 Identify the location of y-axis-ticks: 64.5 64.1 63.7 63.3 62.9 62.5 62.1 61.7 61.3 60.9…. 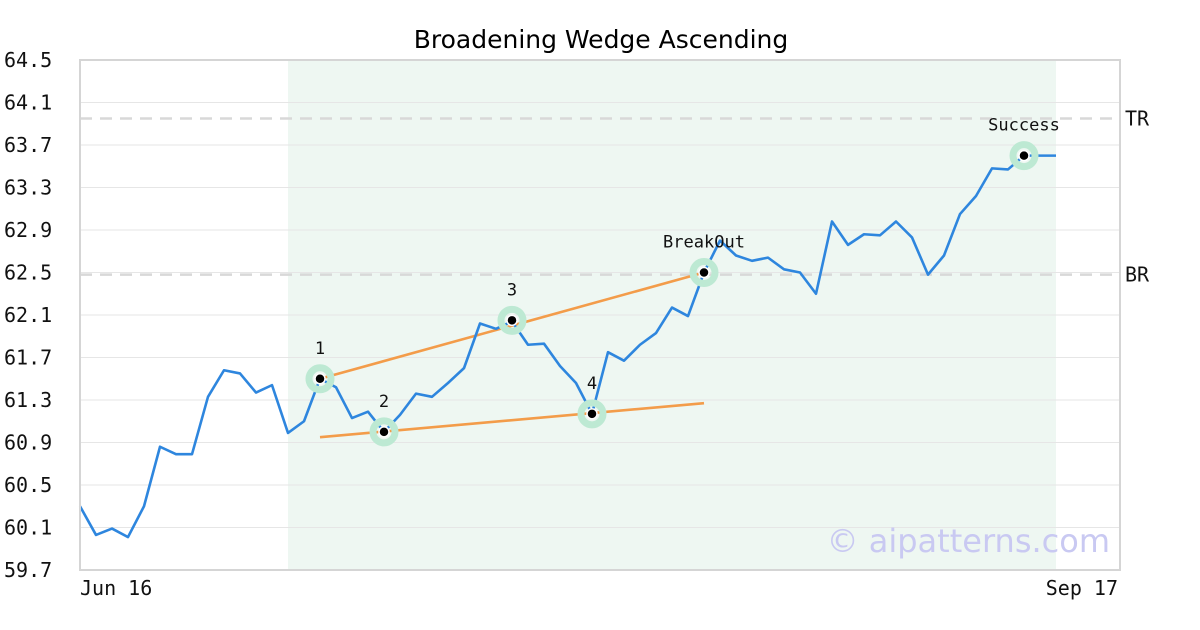
(28, 315).